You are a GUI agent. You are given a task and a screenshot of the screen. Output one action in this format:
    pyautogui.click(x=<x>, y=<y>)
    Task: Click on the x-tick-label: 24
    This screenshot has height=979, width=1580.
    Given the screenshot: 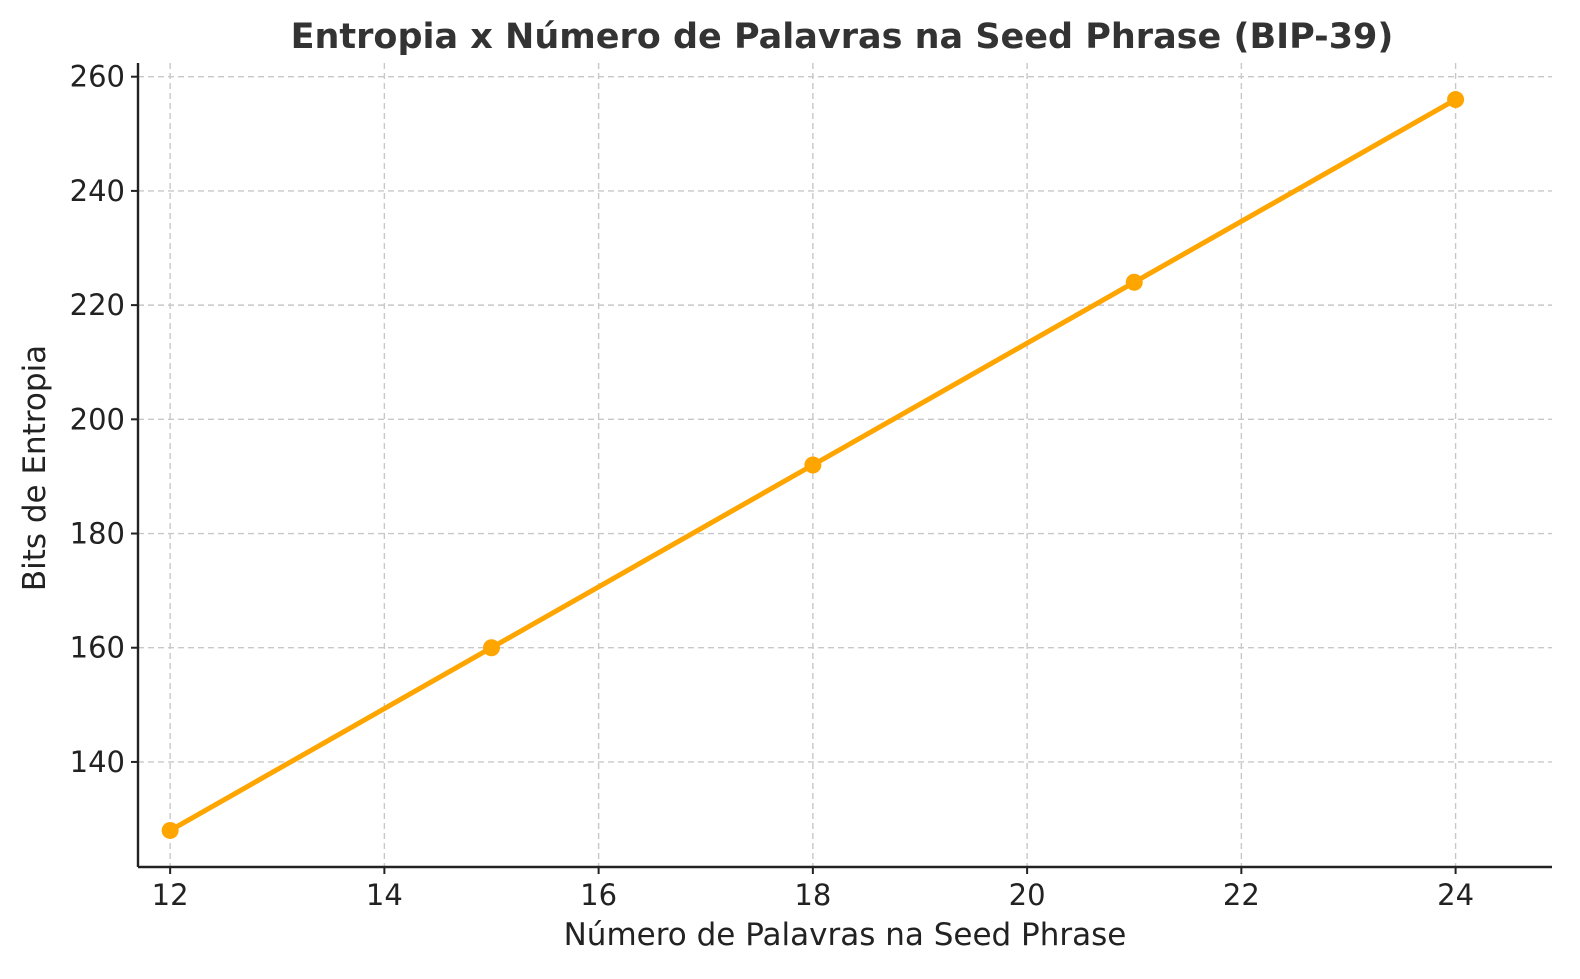 What is the action you would take?
    pyautogui.click(x=1455, y=895)
    